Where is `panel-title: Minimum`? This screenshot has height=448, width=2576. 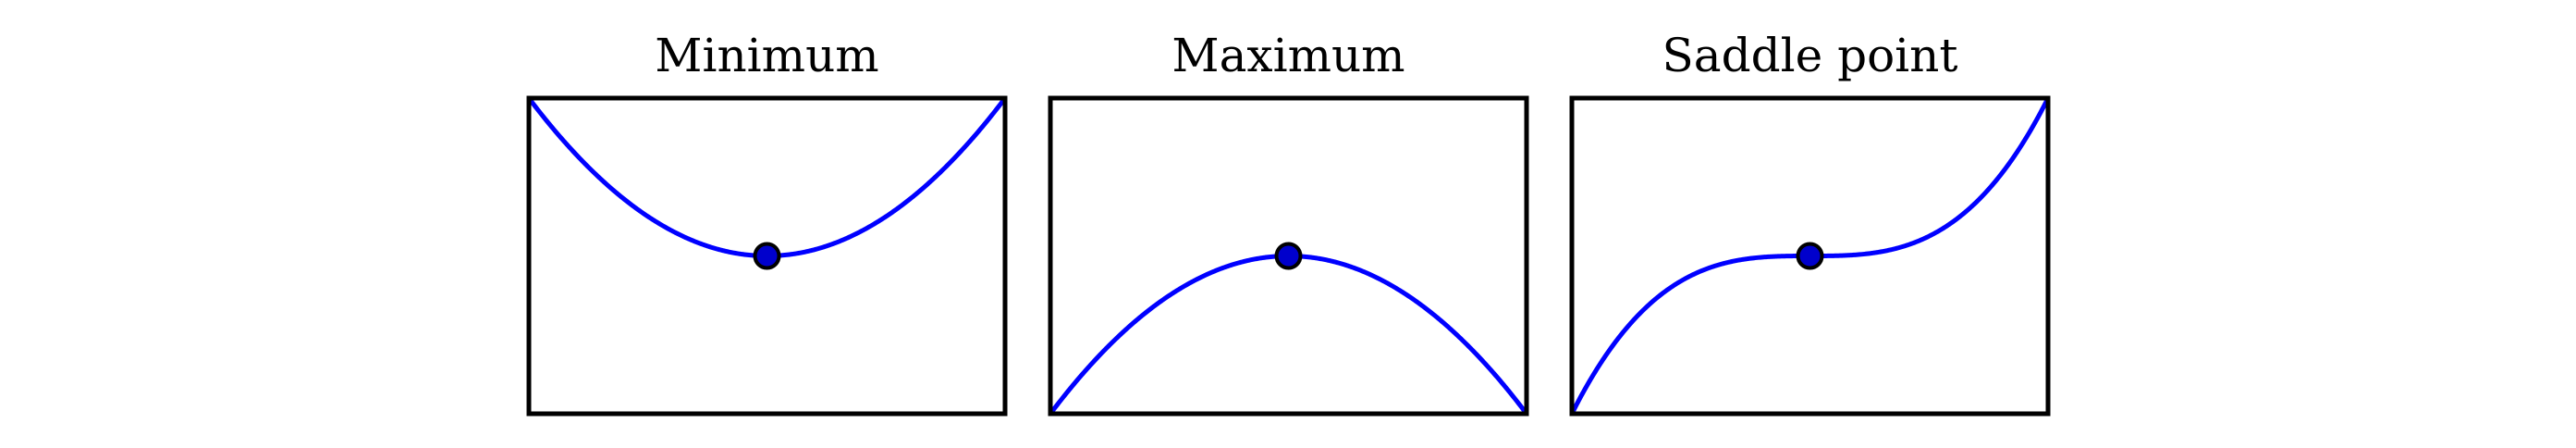
panel-title: Minimum is located at coordinates (766, 55).